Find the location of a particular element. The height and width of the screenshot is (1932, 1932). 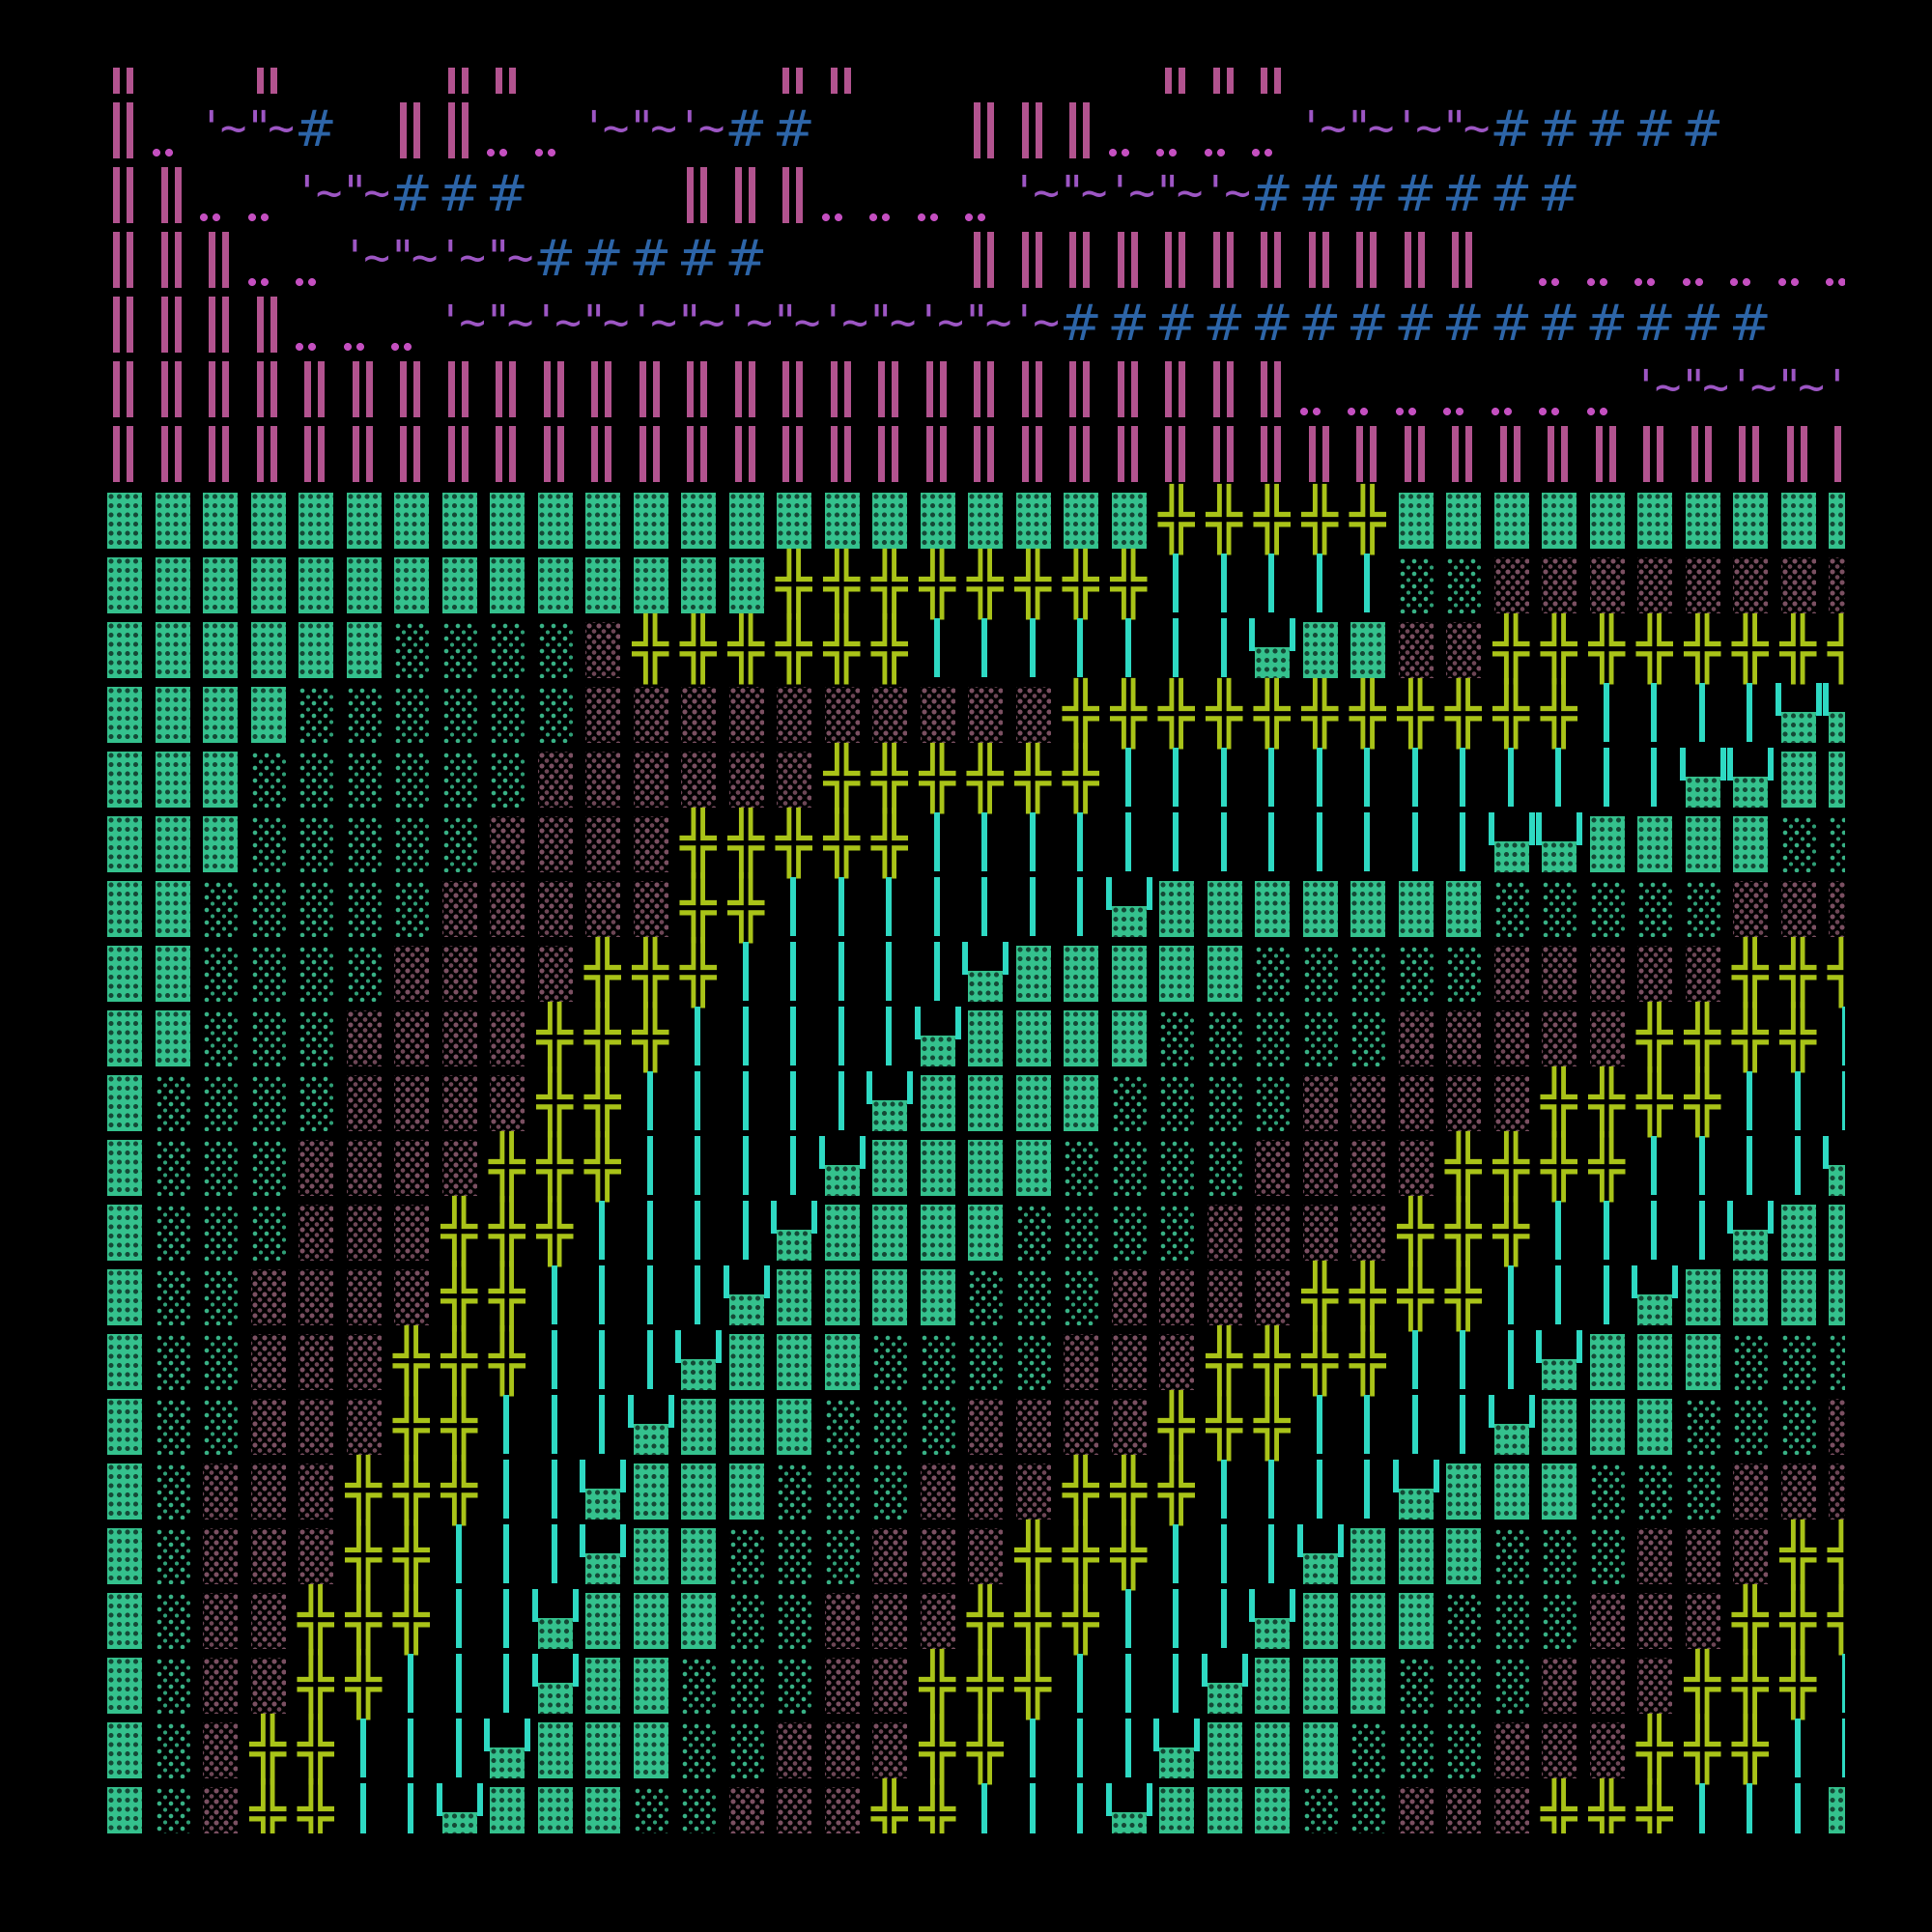

green-cap is located at coordinates (1320, 1568).